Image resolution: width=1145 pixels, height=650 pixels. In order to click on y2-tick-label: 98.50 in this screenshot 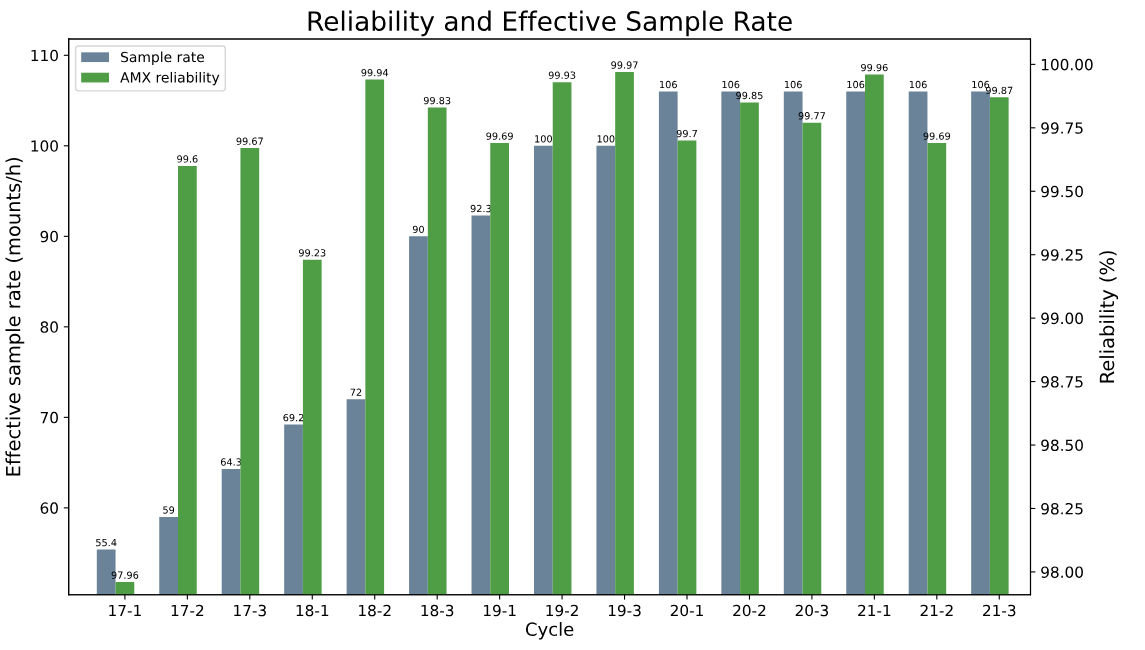, I will do `click(1062, 445)`.